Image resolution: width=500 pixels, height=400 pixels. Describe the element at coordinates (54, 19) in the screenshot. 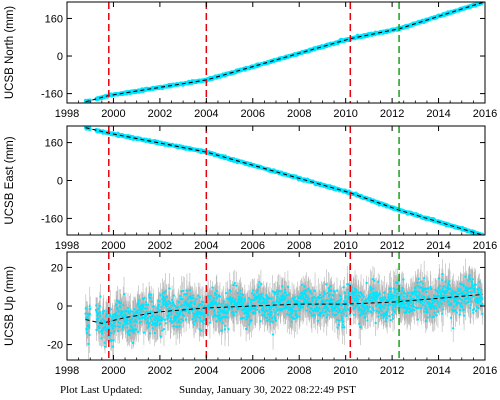

I see `y-tick-label: 160` at that location.